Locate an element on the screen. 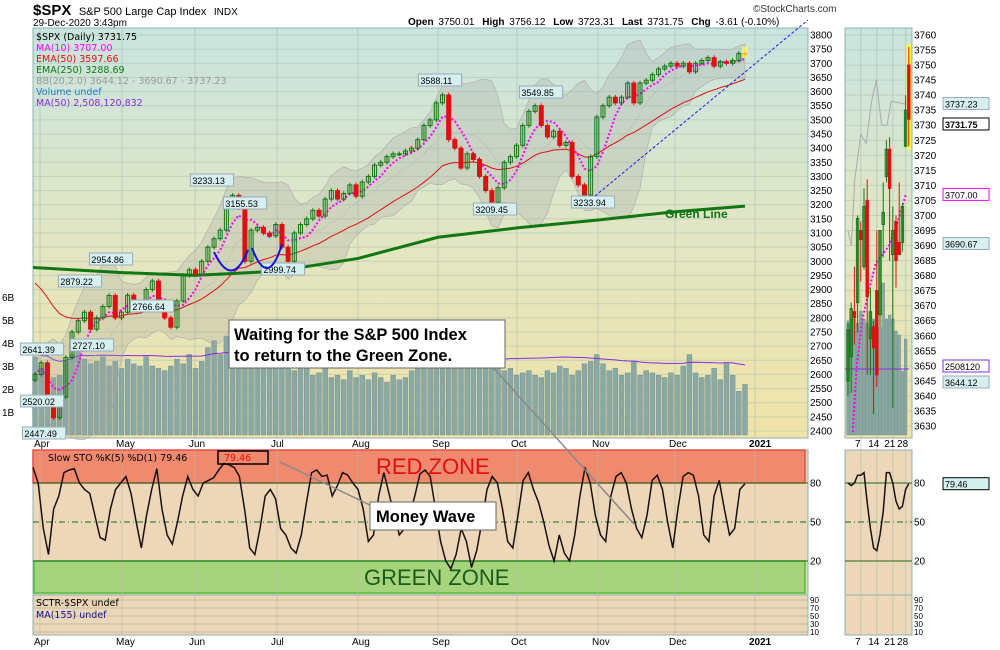 Image resolution: width=1000 pixels, height=650 pixels. callout-vol_ma: 2508120 is located at coordinates (962, 367).